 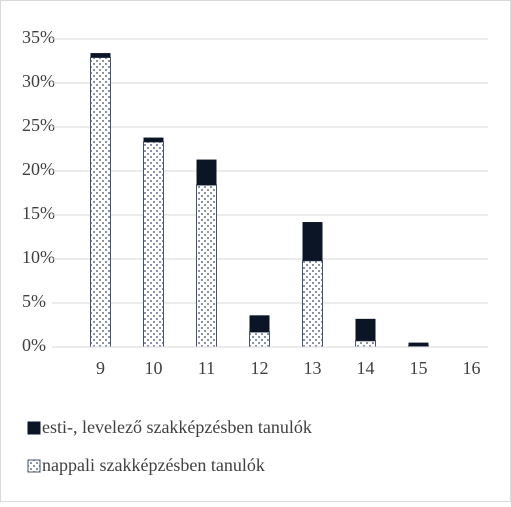 I want to click on x-tick-label: 16, so click(x=472, y=368).